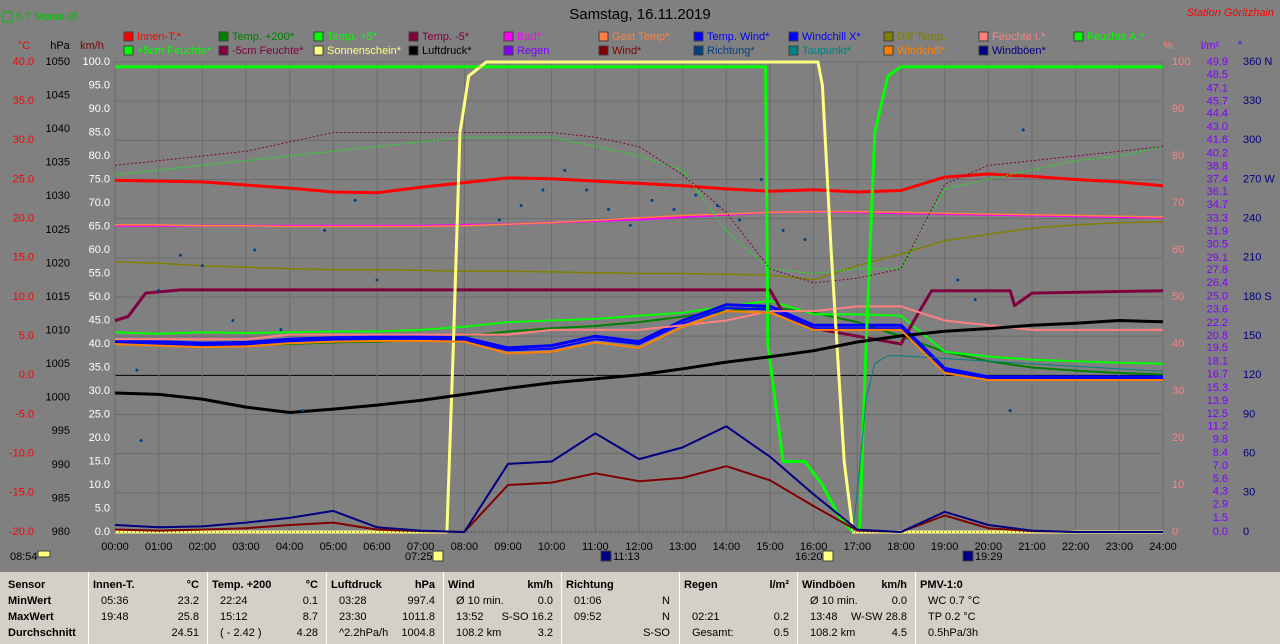  I want to click on axis-unit: hPa, so click(60, 46).